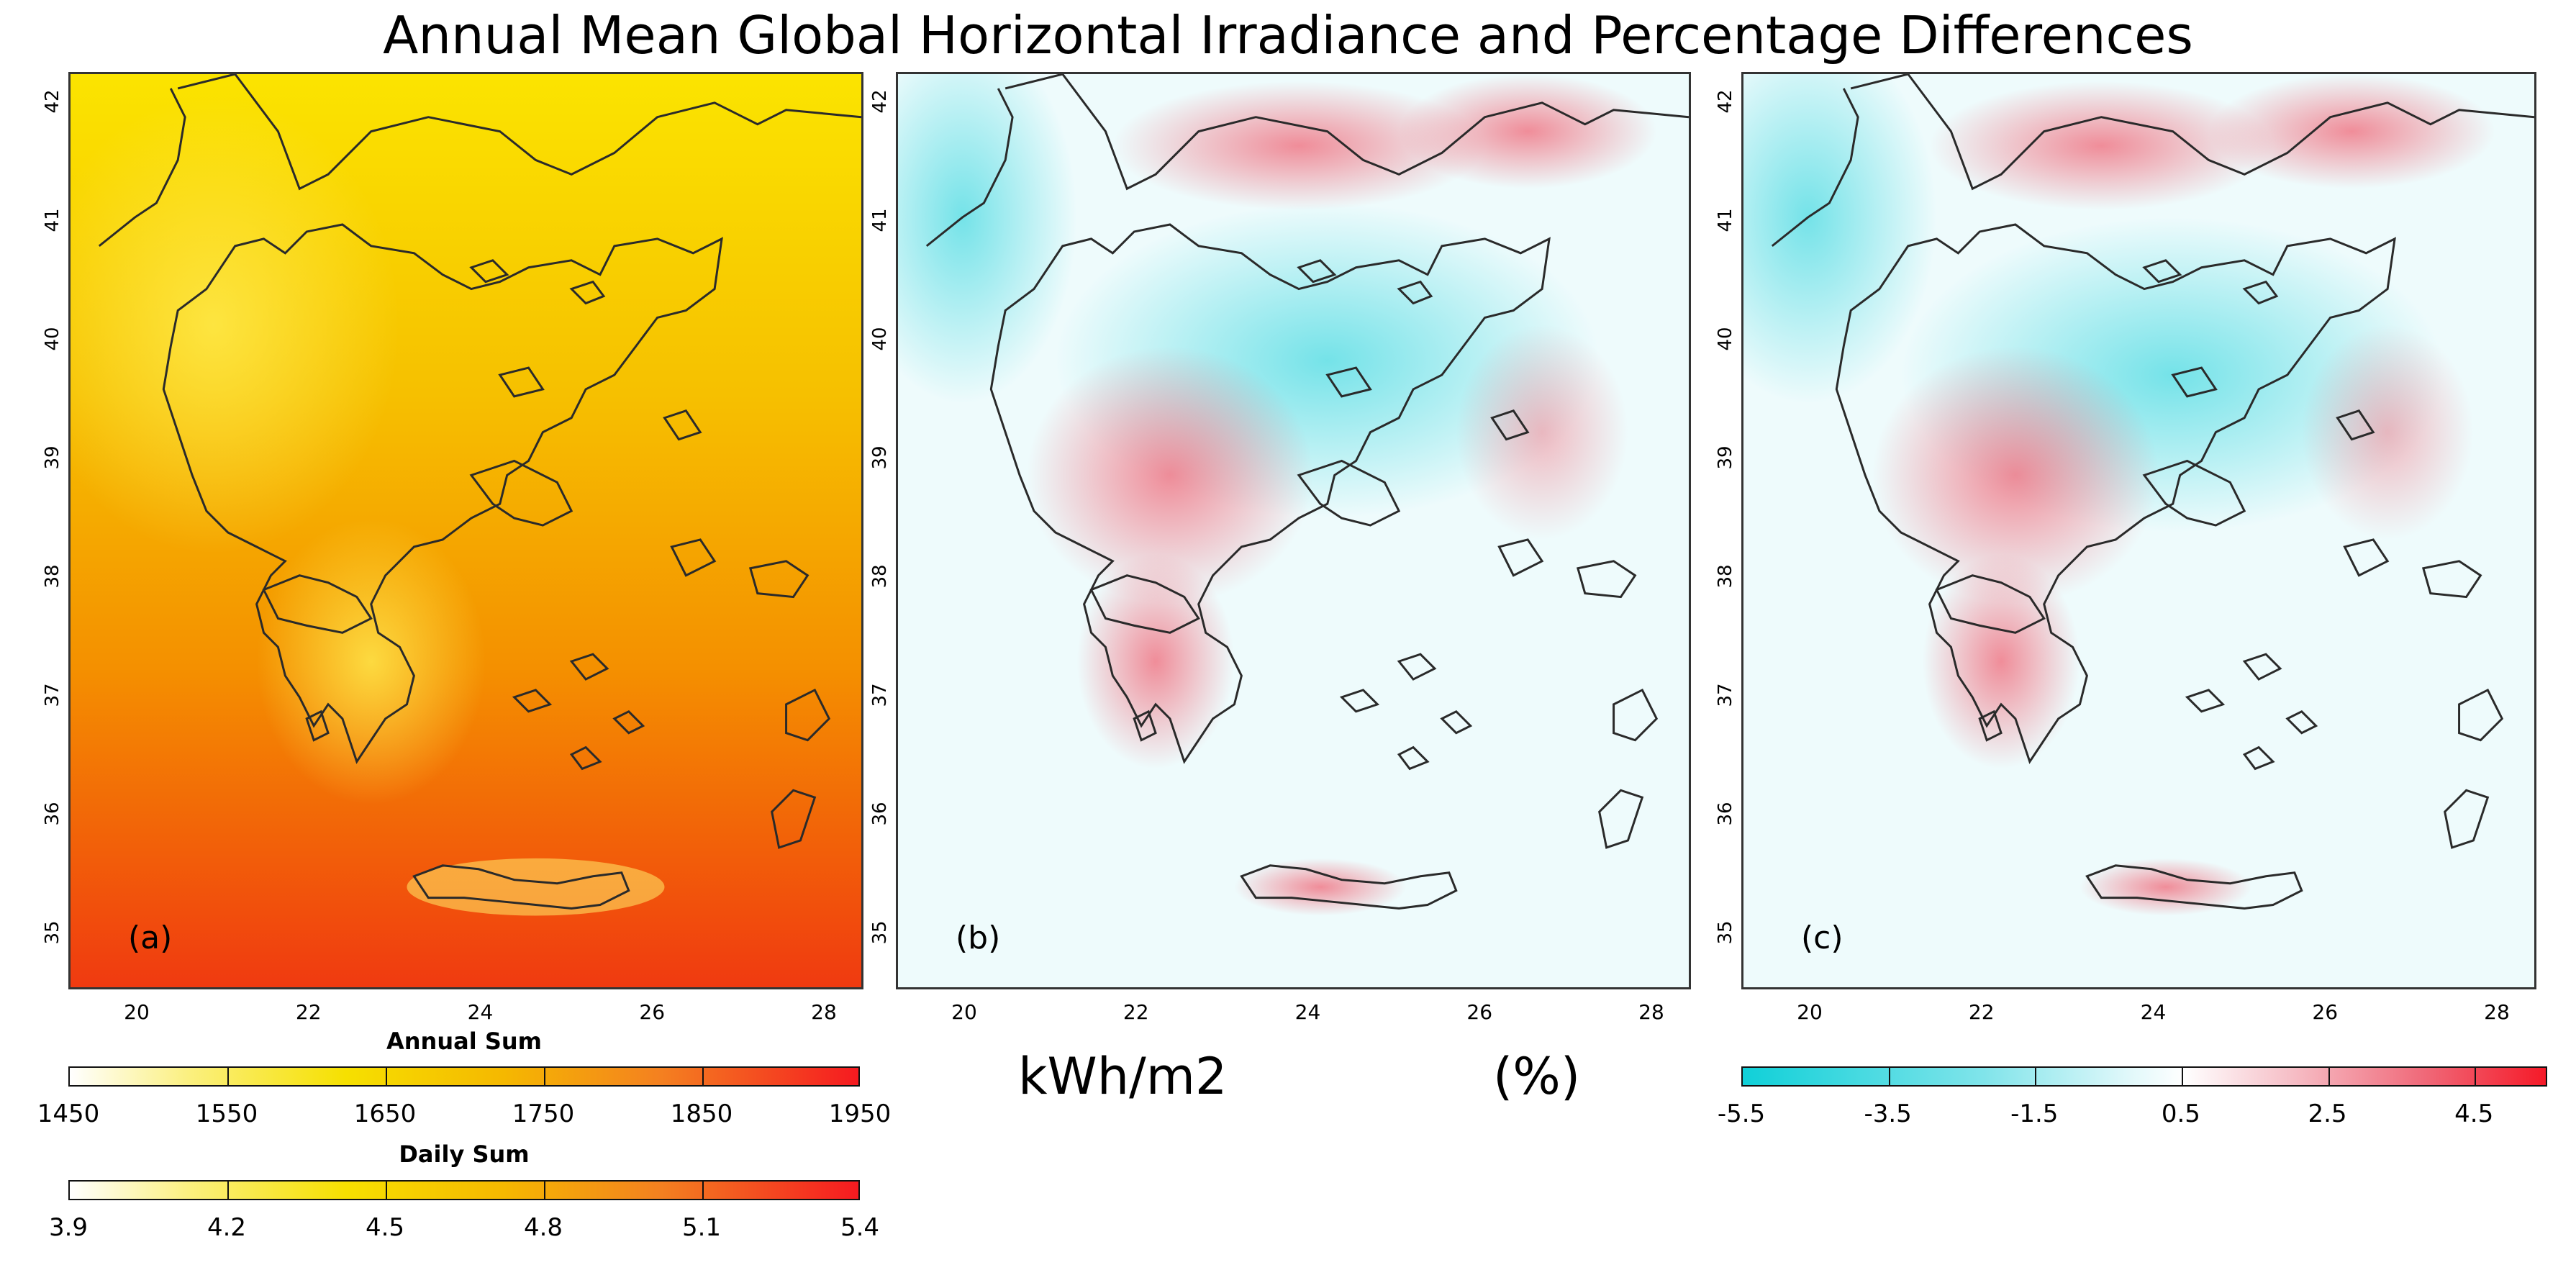  What do you see at coordinates (1537, 1076) in the screenshot?
I see `percent-unit-label: (%)` at bounding box center [1537, 1076].